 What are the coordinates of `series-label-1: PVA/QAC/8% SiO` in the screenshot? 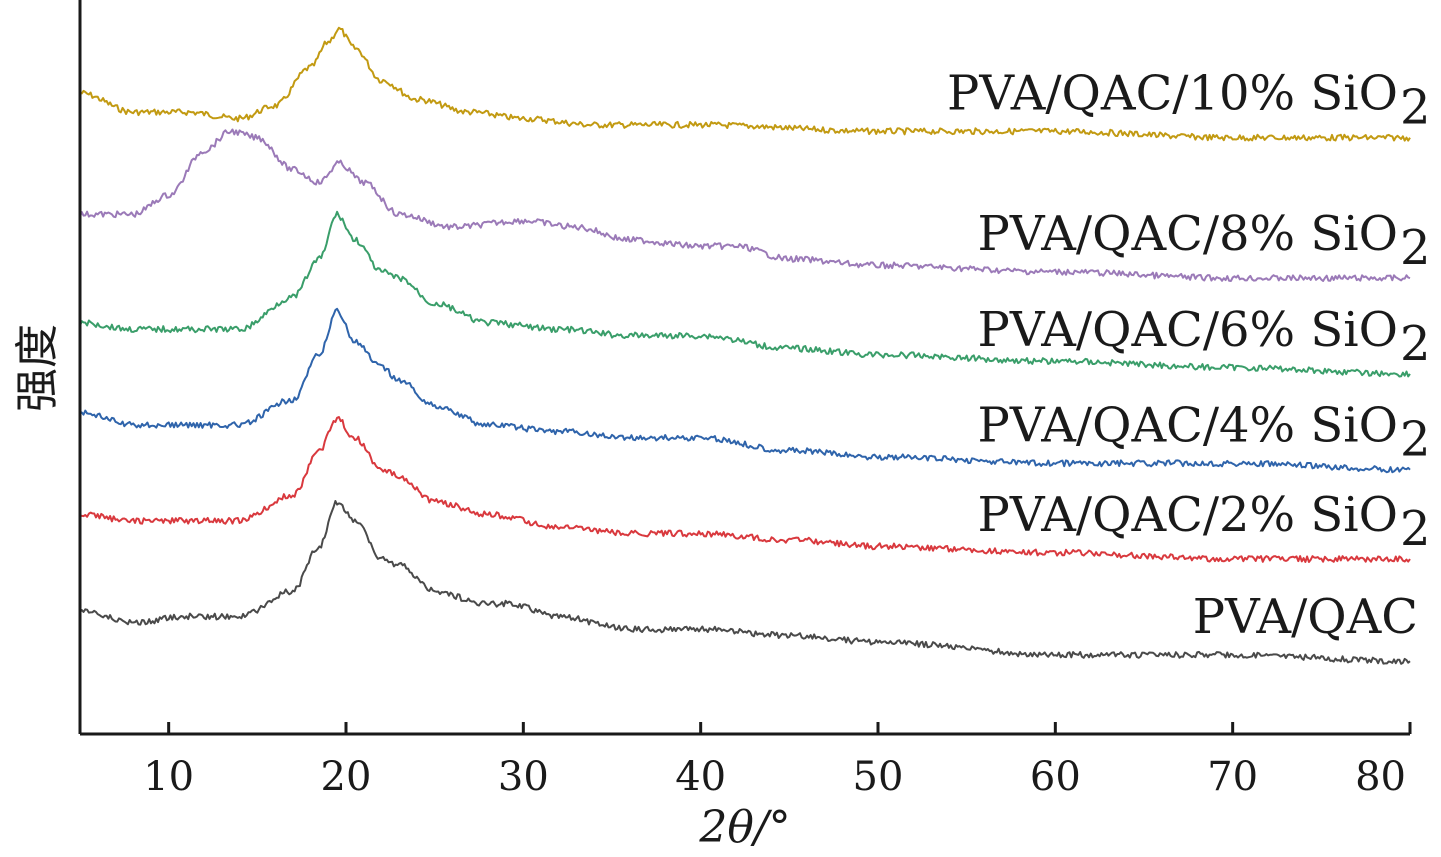 It's located at (1188, 234).